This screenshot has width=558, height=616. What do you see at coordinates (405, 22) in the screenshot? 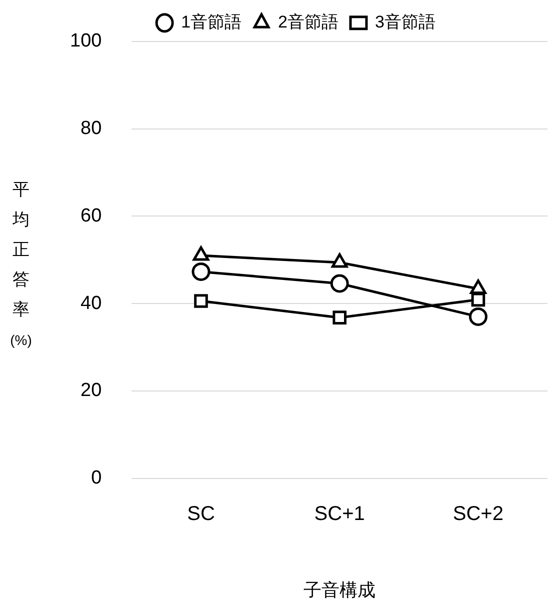
I see `legend-label: 3音節語` at bounding box center [405, 22].